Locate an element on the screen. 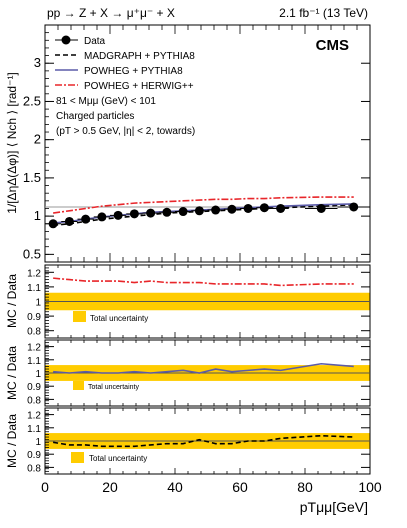  x-tick-label: 0 is located at coordinates (45, 487).